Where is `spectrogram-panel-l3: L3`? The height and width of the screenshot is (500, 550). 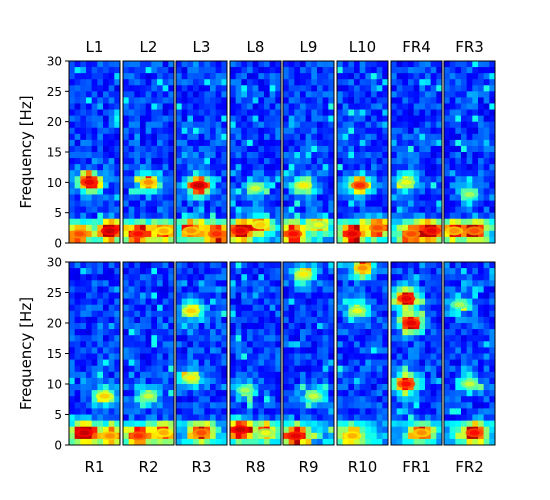 spectrogram-panel-l3: L3 is located at coordinates (202, 141).